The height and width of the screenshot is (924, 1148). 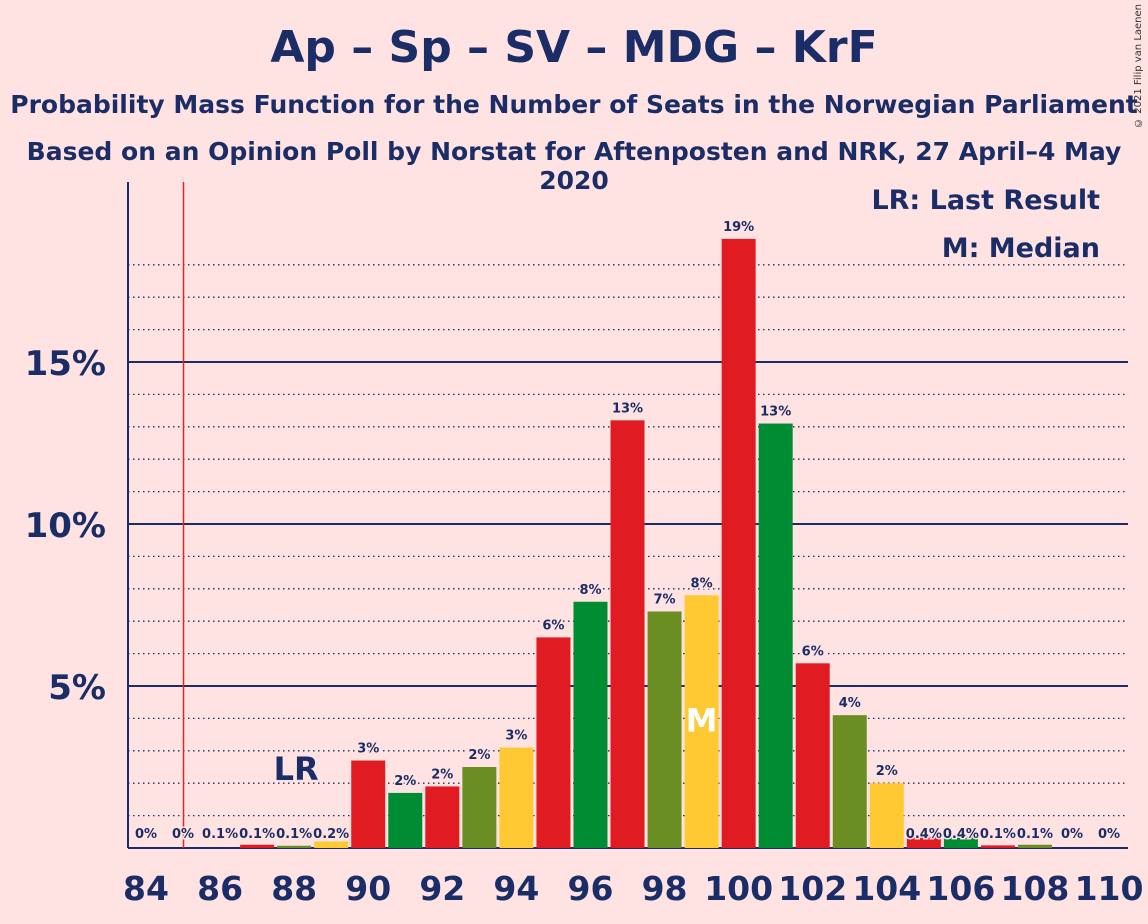 What do you see at coordinates (331, 834) in the screenshot?
I see `bar-value-label: 0.2%` at bounding box center [331, 834].